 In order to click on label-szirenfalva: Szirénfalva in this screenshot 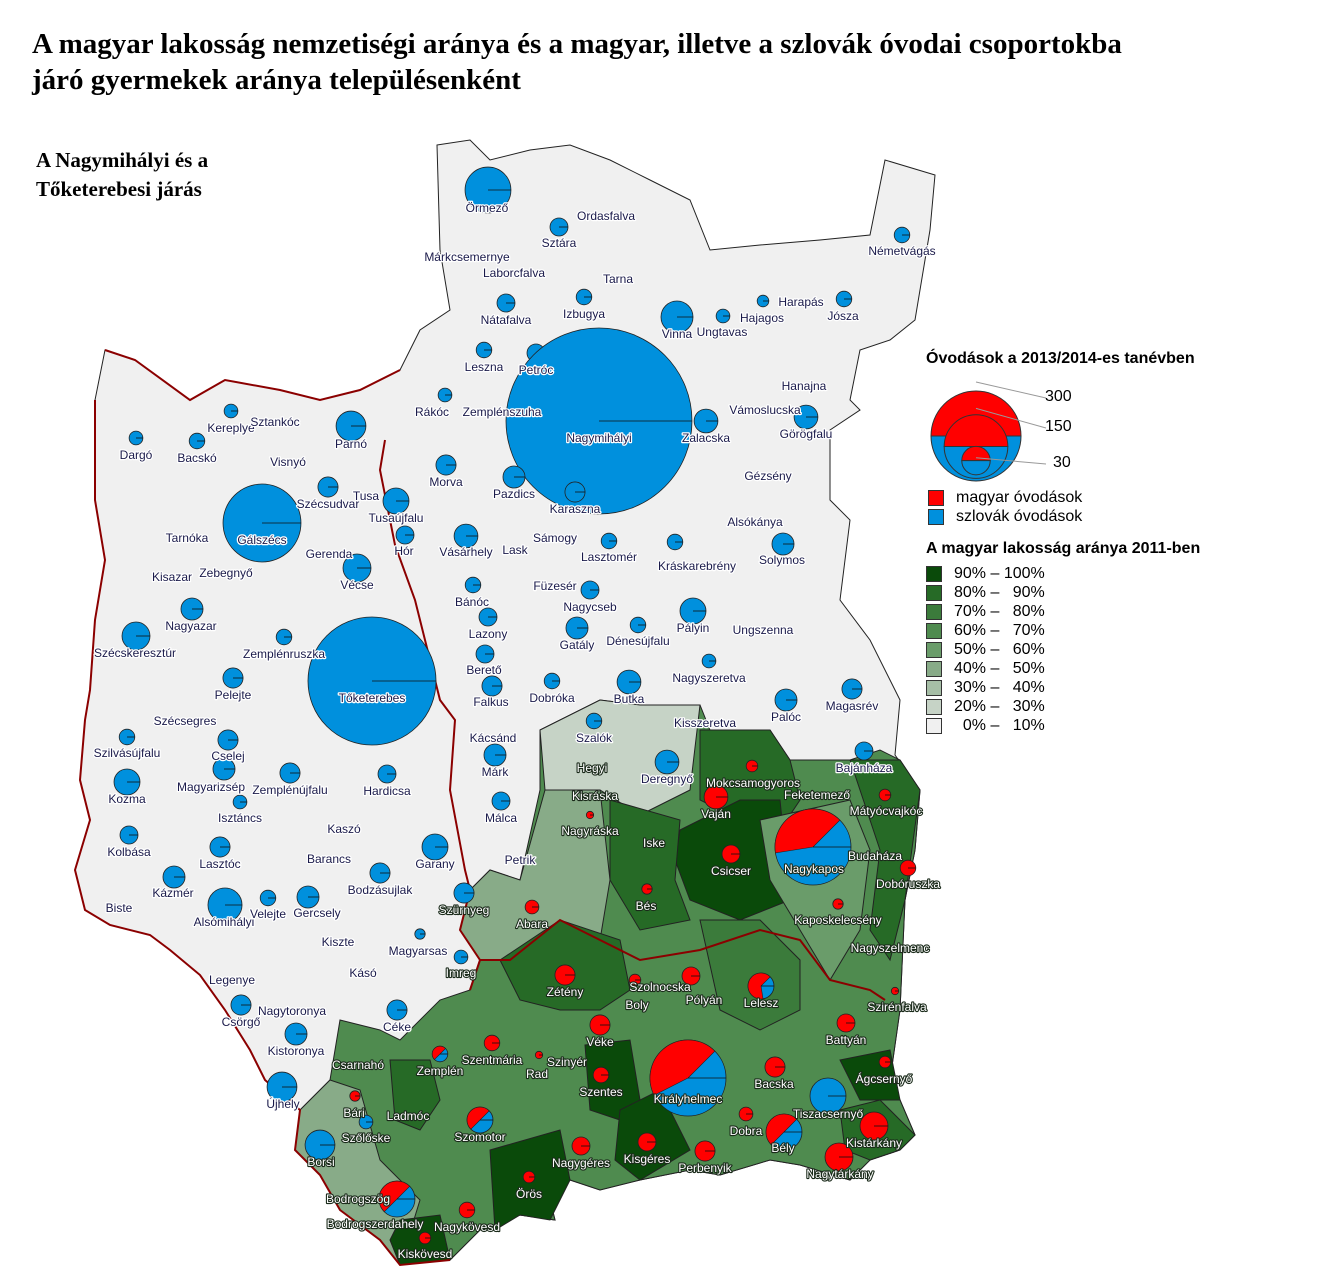, I will do `click(897, 1007)`.